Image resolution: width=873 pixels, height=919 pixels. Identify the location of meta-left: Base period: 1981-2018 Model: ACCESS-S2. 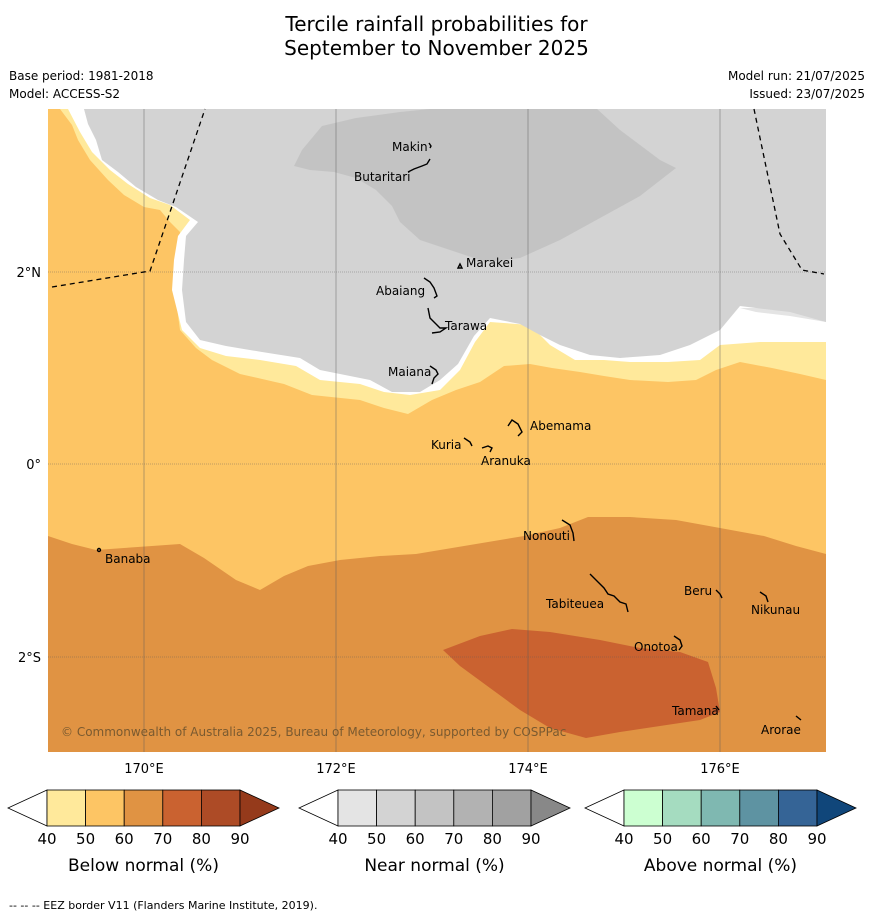
(81, 85).